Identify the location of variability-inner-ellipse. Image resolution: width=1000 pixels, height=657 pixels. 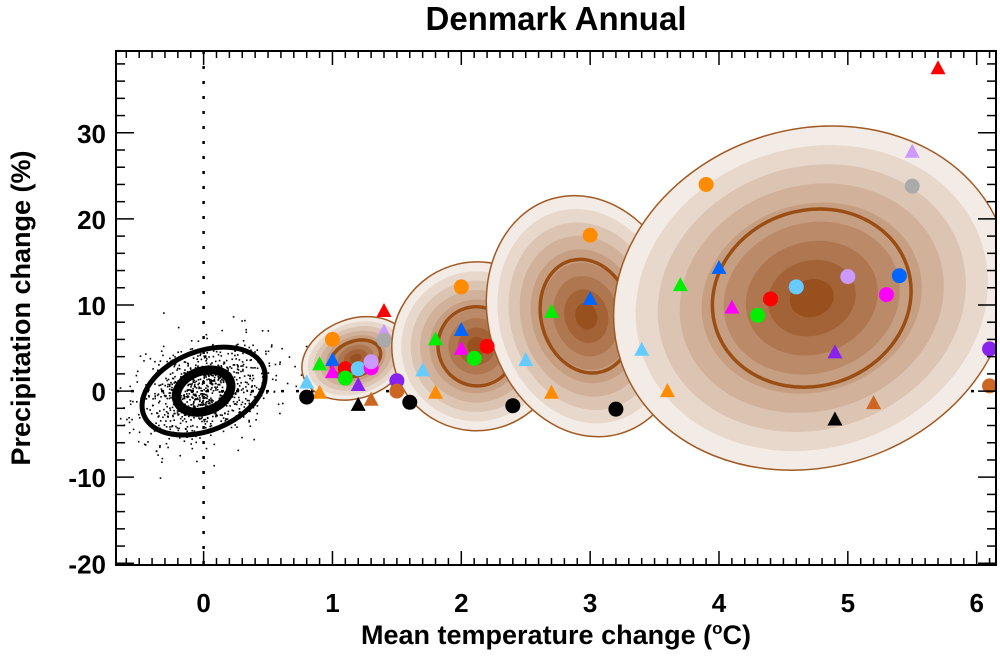
(203, 391).